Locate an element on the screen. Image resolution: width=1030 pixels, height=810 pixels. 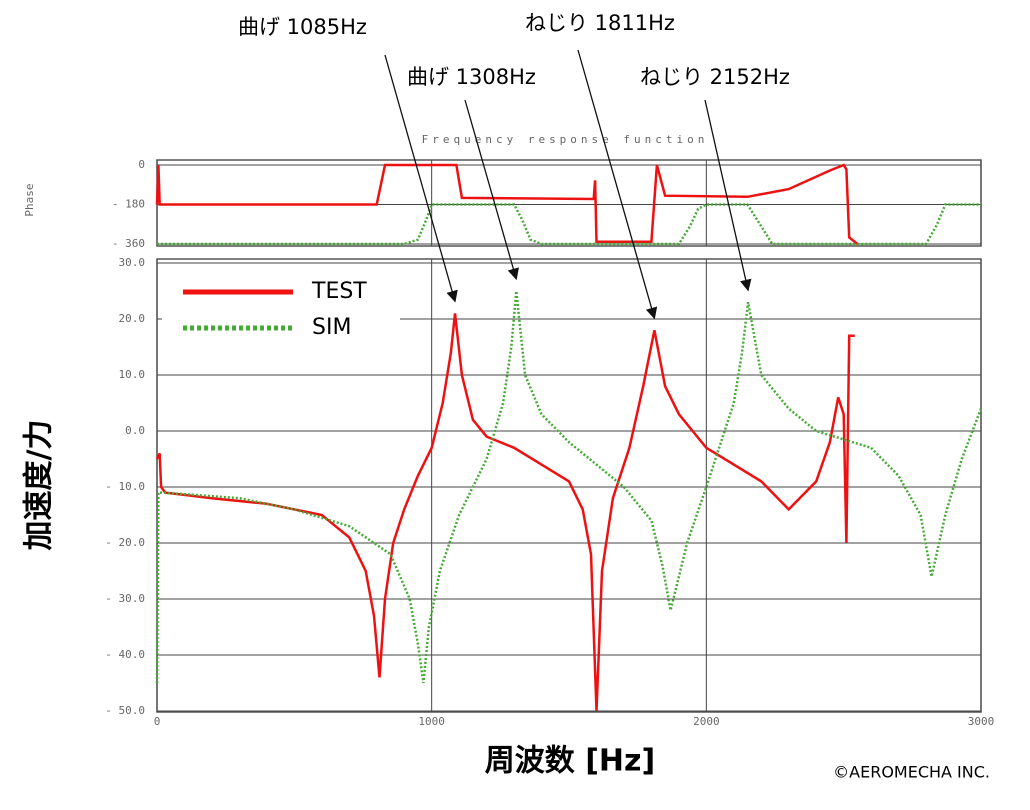
y-tick-label: 0 is located at coordinates (141, 164).